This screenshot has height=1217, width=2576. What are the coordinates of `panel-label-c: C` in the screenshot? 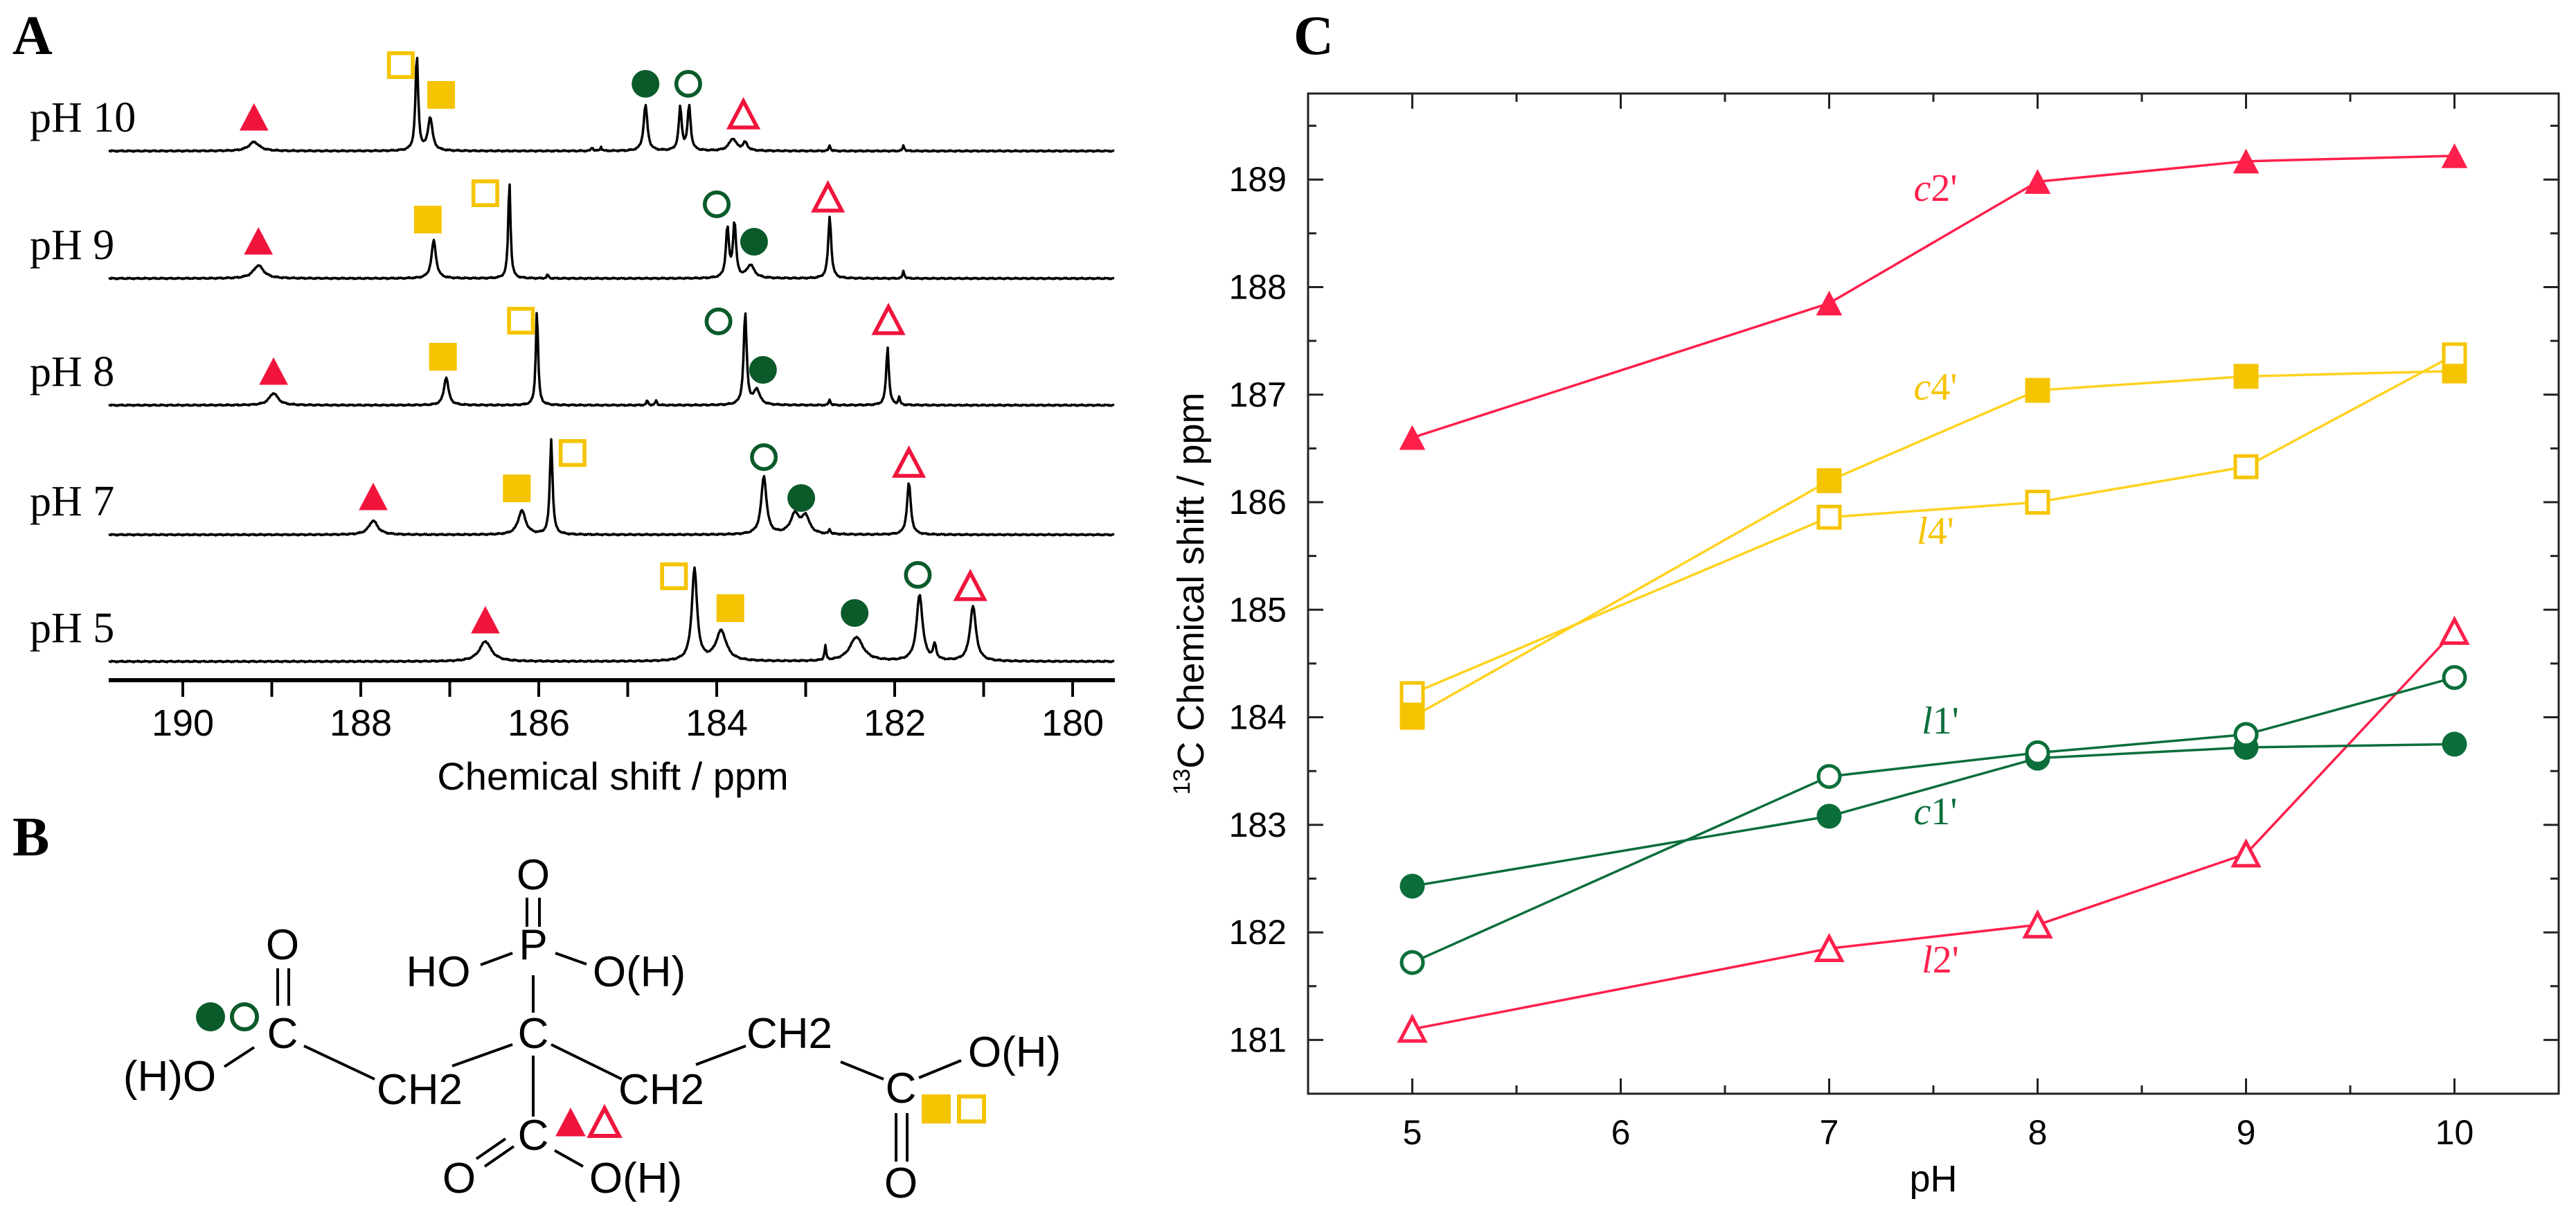 It's located at (1314, 36).